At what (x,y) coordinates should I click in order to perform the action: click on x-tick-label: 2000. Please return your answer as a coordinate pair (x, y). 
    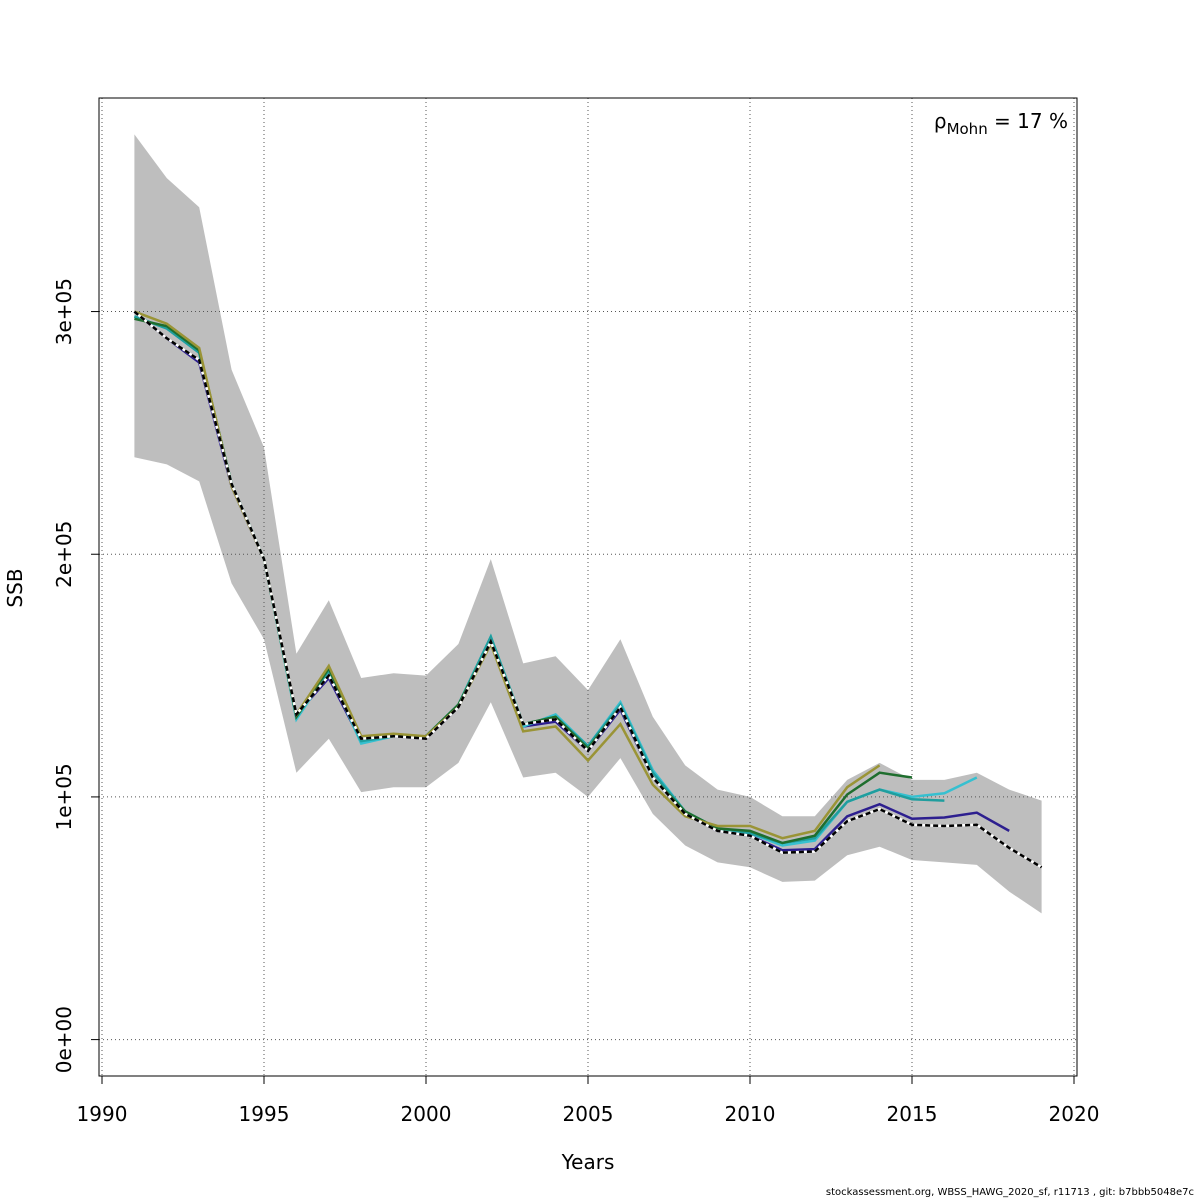
    Looking at the image, I should click on (426, 1114).